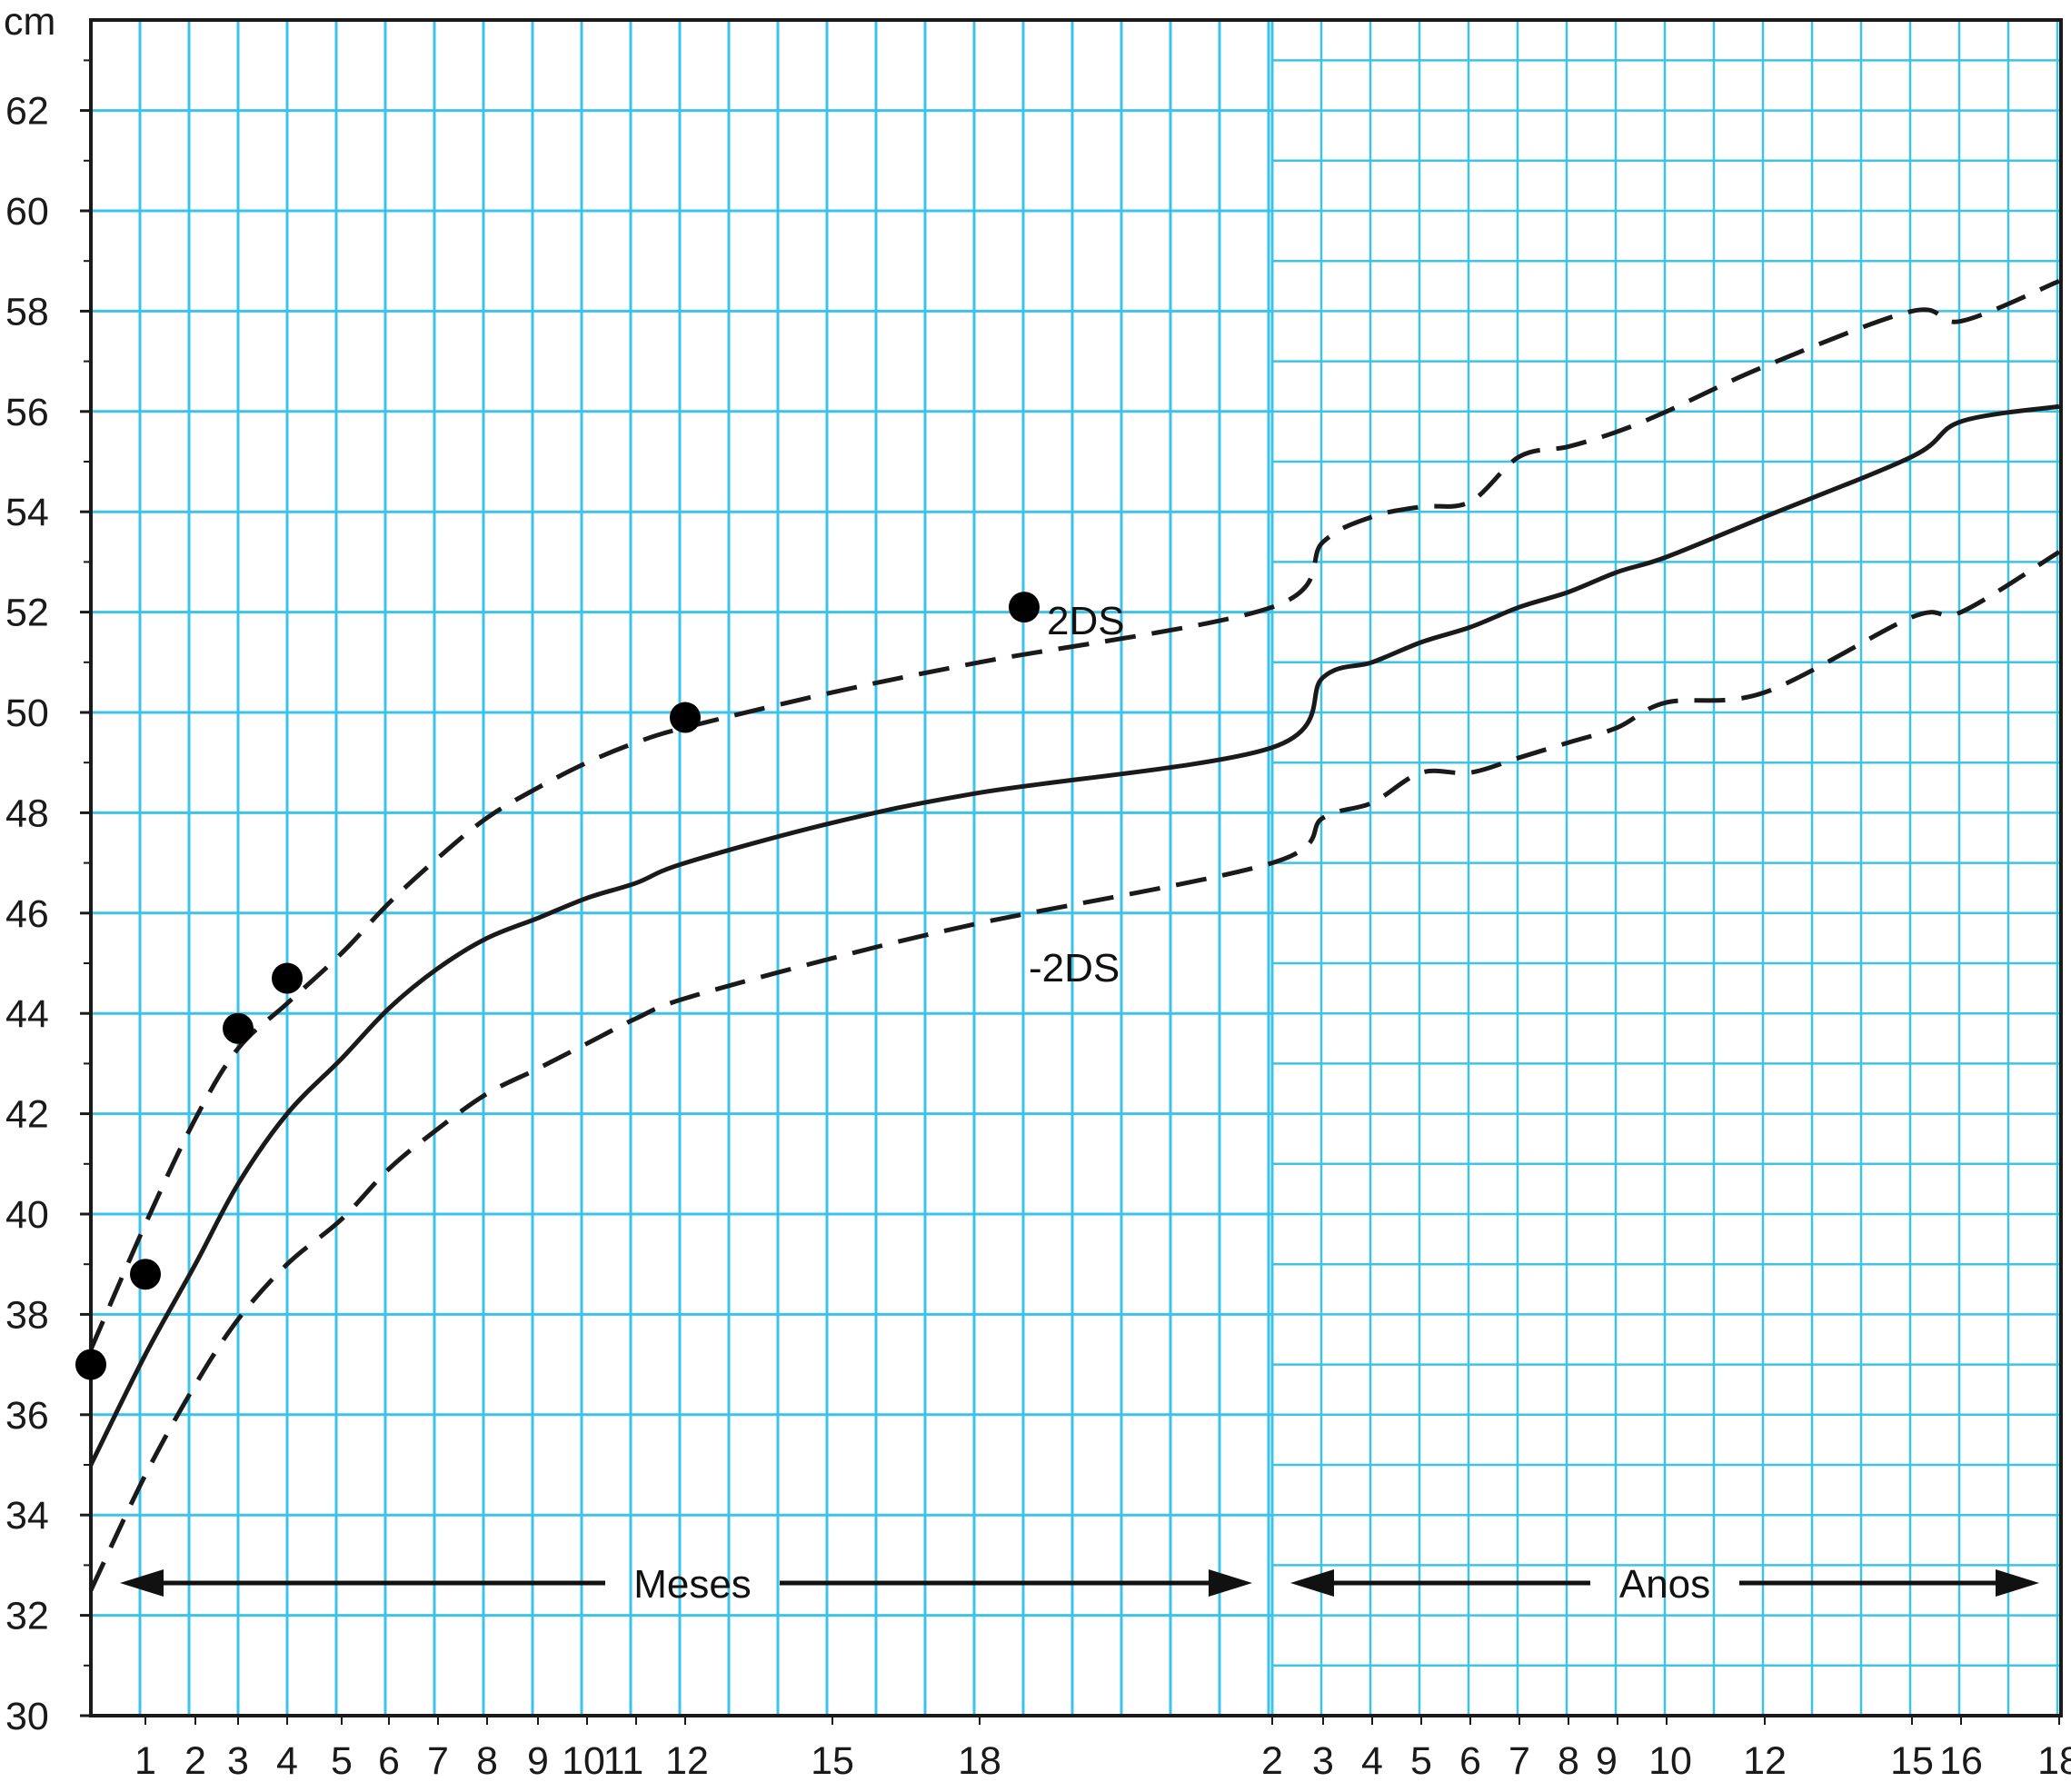  Describe the element at coordinates (27, 1416) in the screenshot. I see `y-tick-label: 36` at that location.